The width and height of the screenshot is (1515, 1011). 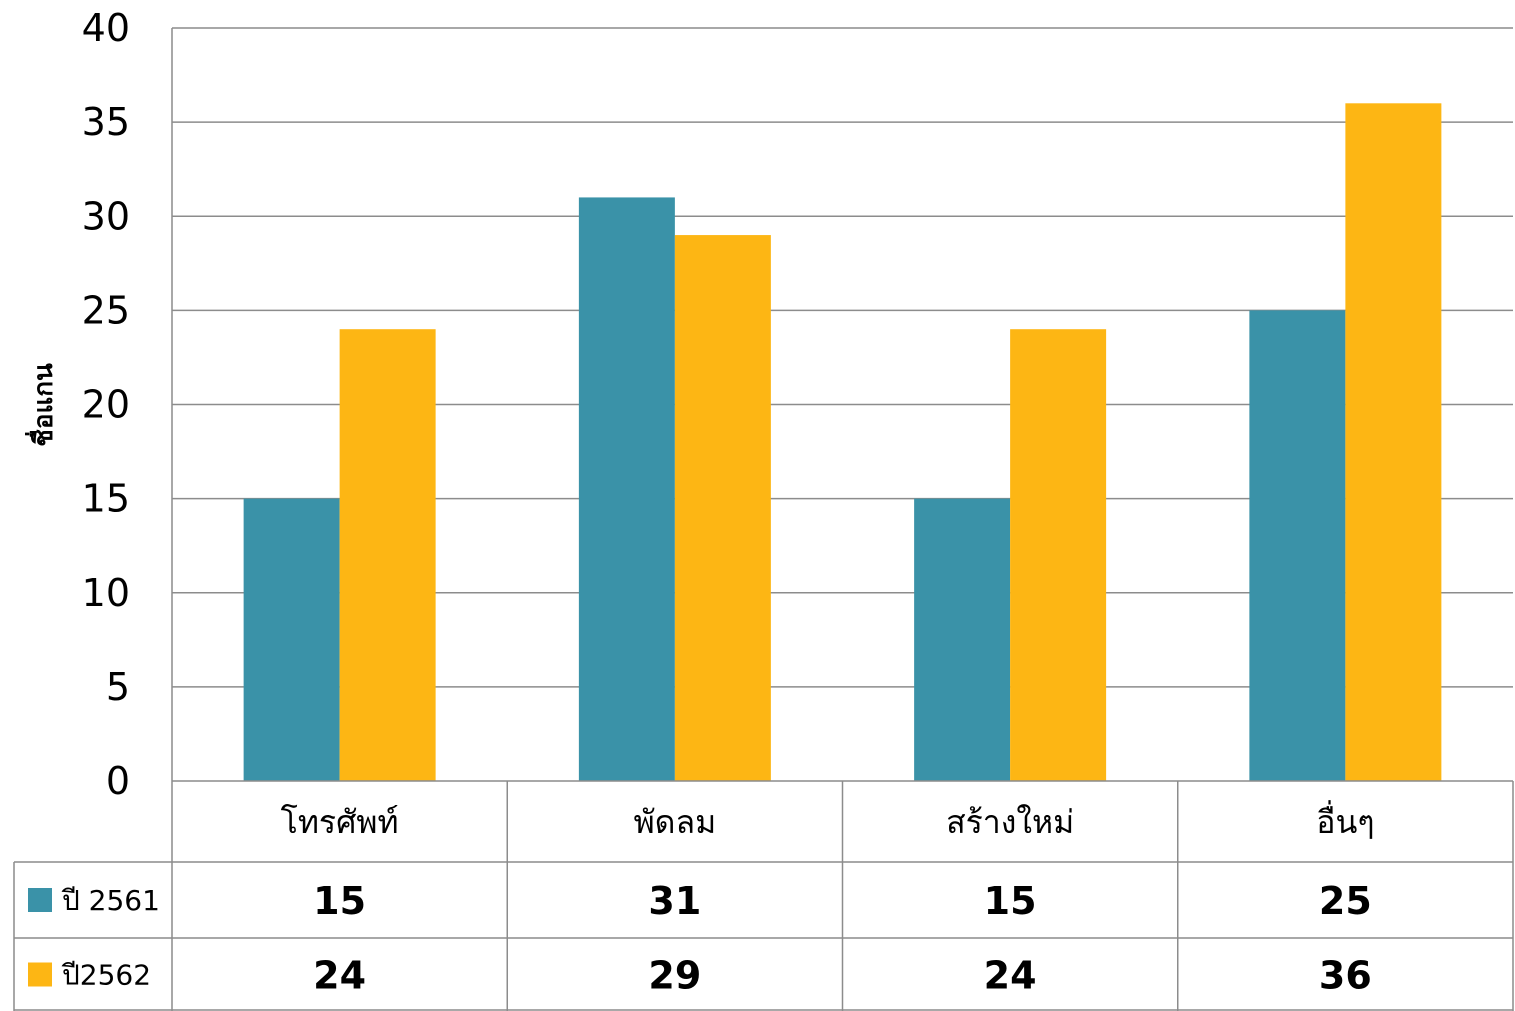 I want to click on y-axis-title: ชื่อแกน, so click(x=41, y=405).